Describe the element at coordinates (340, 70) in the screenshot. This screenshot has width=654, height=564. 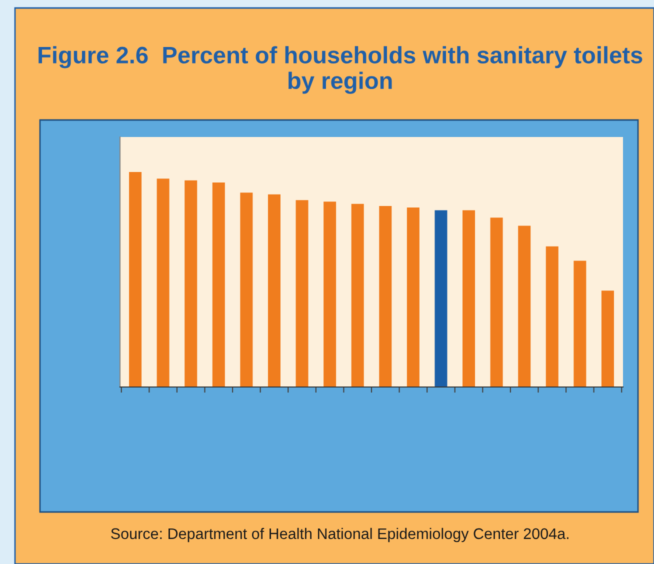
I see `chart-title: Figure 2.6 Percent of households with sanitary toilets by region` at that location.